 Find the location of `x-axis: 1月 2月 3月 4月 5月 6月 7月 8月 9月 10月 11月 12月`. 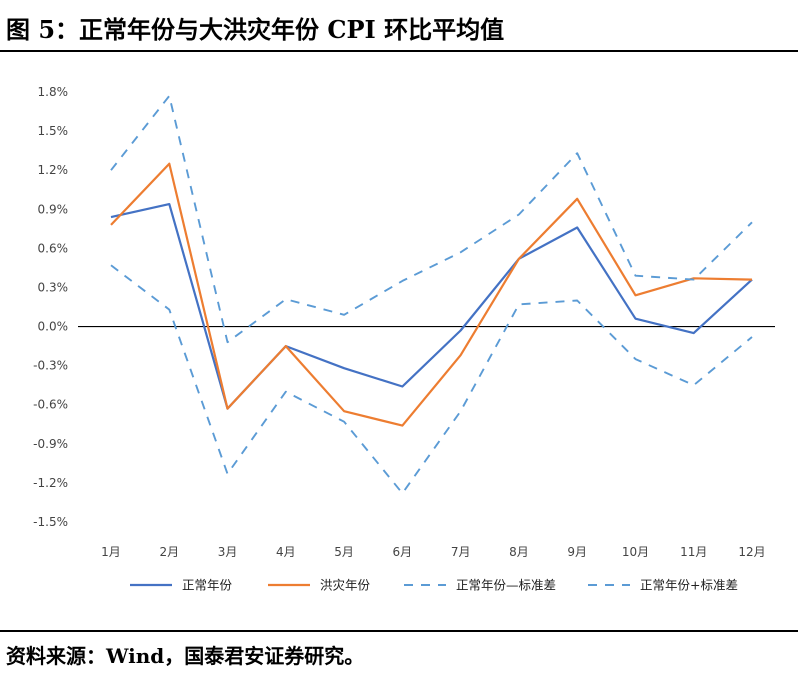

x-axis: 1月 2月 3月 4月 5月 6月 7月 8月 9月 10月 11月 12月 is located at coordinates (433, 552).